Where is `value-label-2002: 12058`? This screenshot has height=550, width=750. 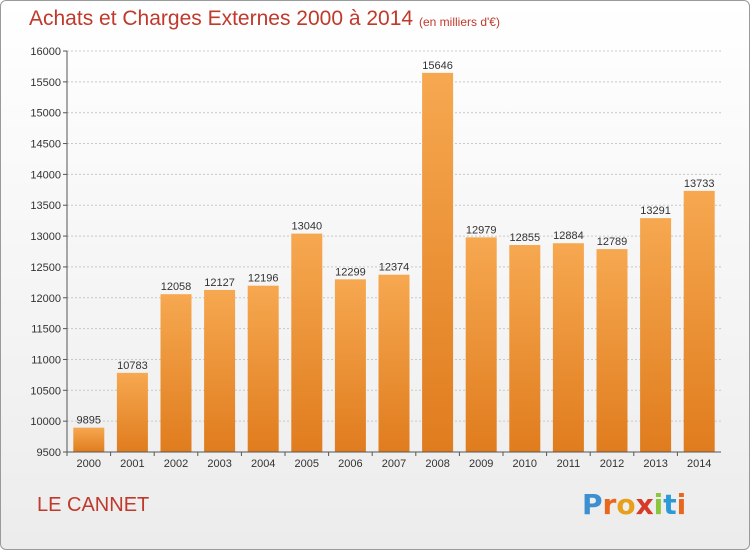 value-label-2002: 12058 is located at coordinates (176, 287).